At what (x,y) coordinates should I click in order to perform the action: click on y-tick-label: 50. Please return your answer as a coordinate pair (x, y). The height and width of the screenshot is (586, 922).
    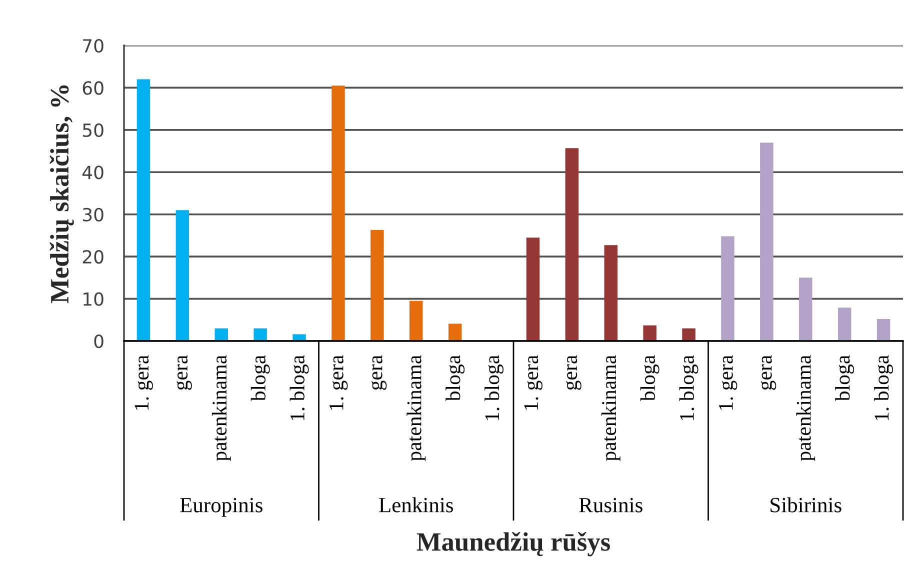
    Looking at the image, I should click on (93, 130).